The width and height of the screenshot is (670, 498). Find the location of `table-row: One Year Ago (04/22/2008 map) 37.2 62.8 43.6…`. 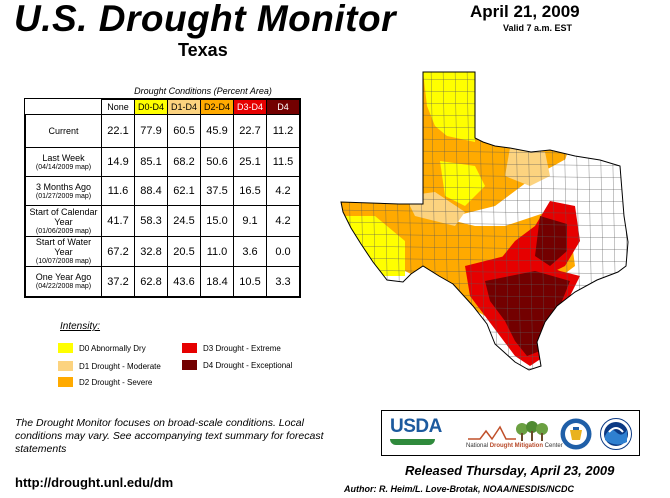

table-row: One Year Ago (04/22/2008 map) 37.2 62.8 43.6… is located at coordinates (162, 281).